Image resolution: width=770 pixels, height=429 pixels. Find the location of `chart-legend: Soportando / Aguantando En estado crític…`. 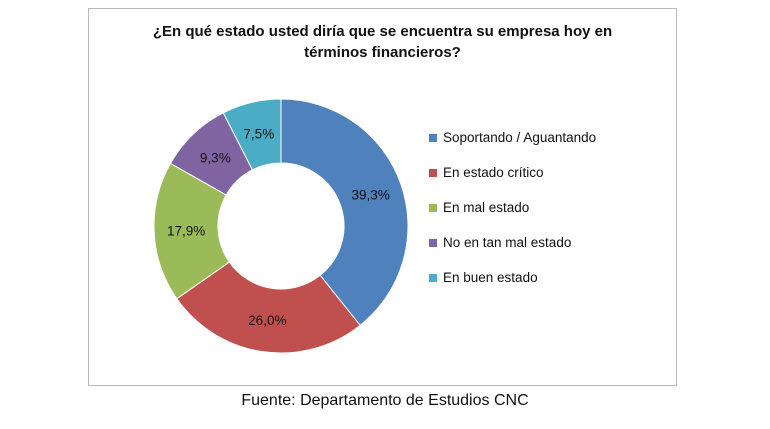

chart-legend: Soportando / Aguantando En estado crític… is located at coordinates (512, 207).